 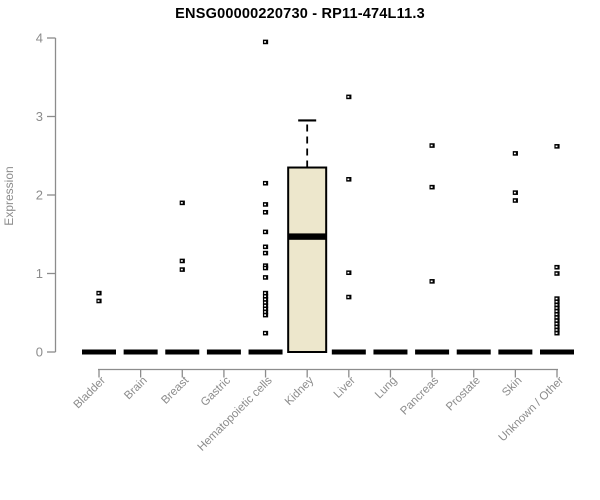 I want to click on x-tick-label: Liver, so click(x=345, y=388).